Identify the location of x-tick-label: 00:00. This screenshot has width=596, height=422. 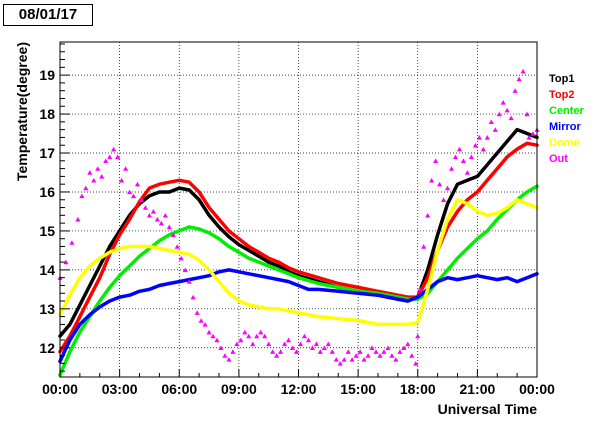
(537, 389).